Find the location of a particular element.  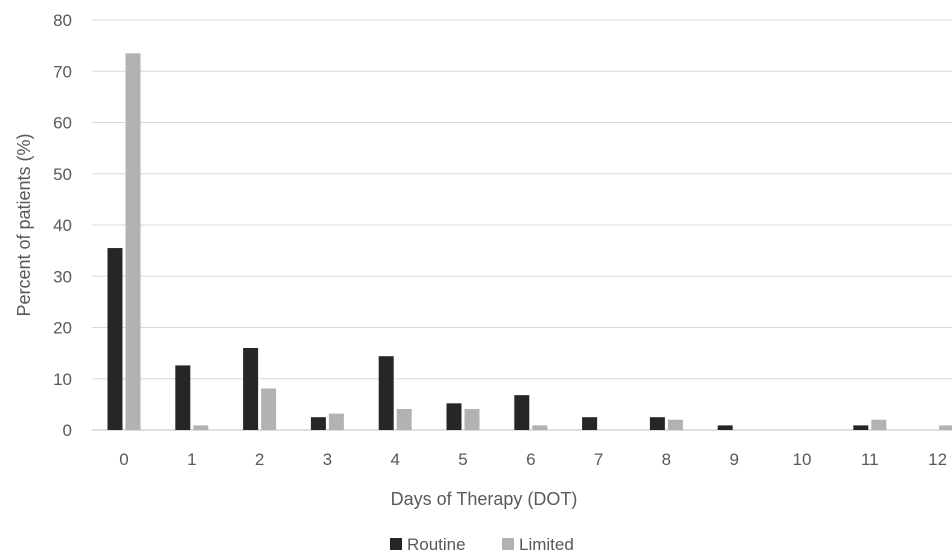

legend-swatch-limited is located at coordinates (508, 544).